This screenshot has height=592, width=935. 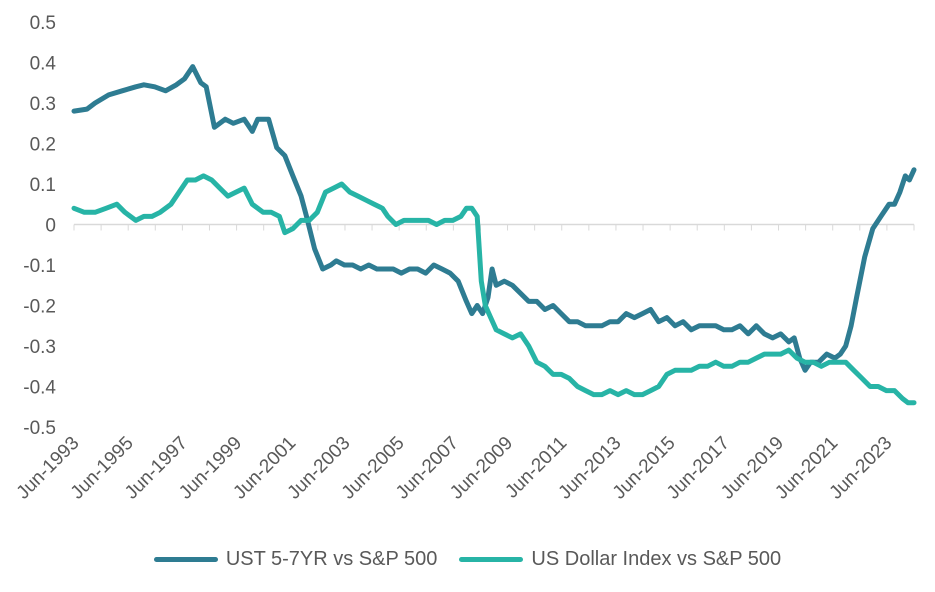 I want to click on y-axis: 0.5 0.4 0.3 0.2 0.1 0 -0.1 -0.2 -0.3 -0.4 -0.5, so click(x=39, y=226).